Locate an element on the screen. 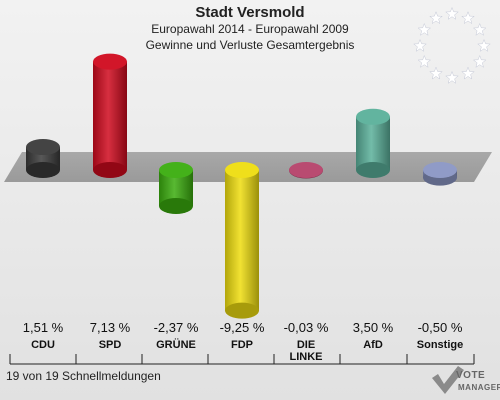  bar-fdp is located at coordinates (242, 240).